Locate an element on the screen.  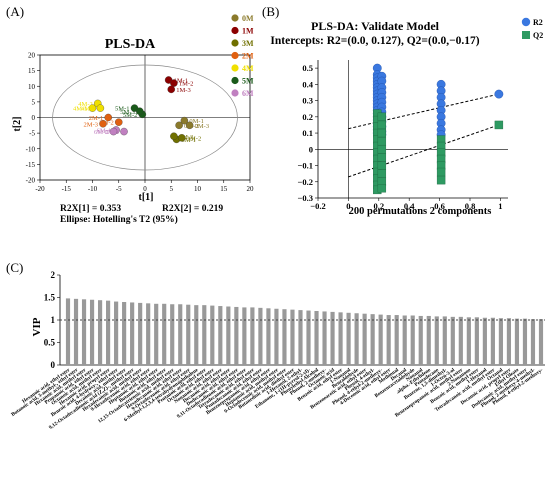
legend-marker-1m is located at coordinates (235, 30).